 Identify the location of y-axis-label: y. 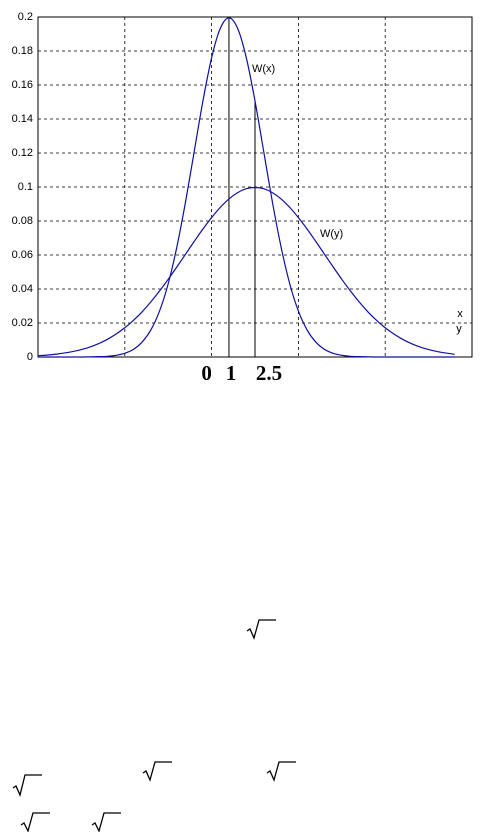
(459, 329).